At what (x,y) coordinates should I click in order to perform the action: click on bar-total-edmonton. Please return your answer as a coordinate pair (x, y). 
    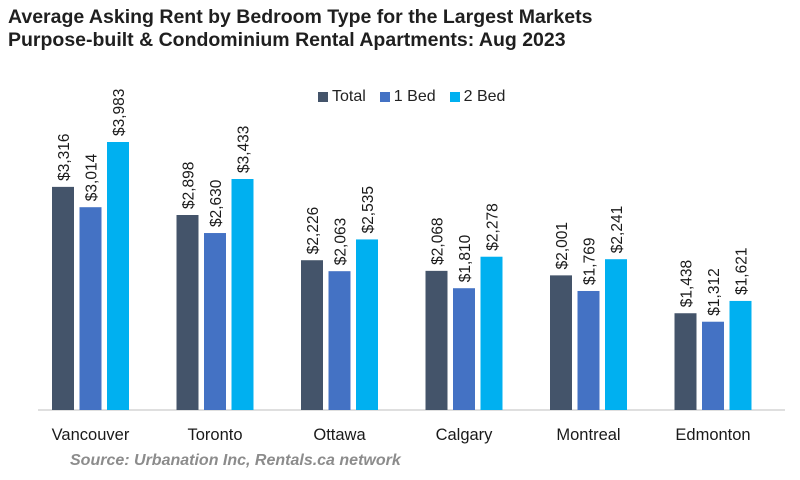
    Looking at the image, I should click on (685, 361).